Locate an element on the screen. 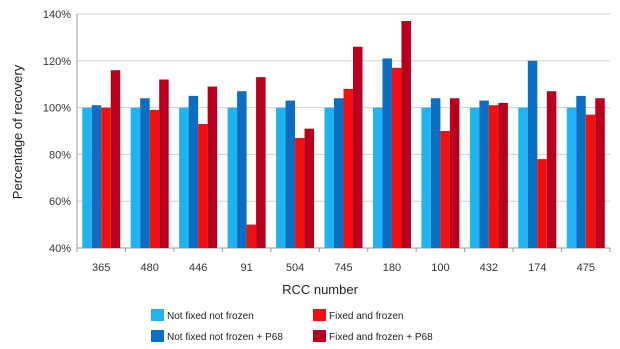  x-tick-label: 446 is located at coordinates (198, 268).